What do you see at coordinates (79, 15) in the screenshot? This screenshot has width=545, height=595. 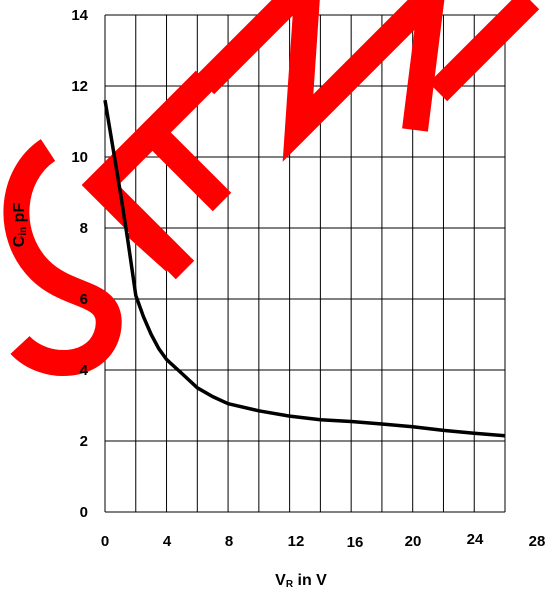 I see `y-tick-label: 14` at bounding box center [79, 15].